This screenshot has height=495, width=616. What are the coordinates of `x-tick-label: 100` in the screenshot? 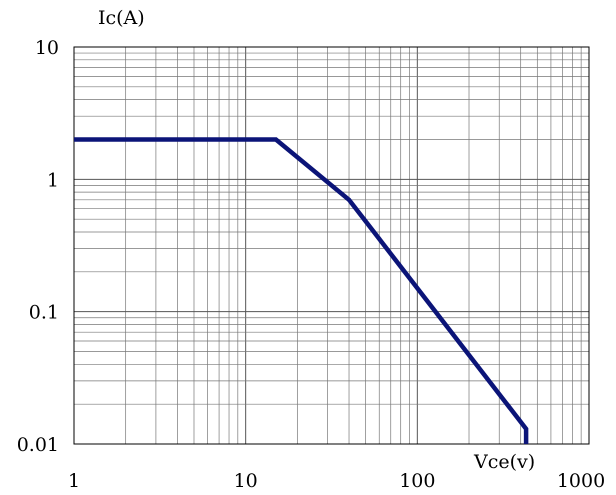 It's located at (417, 481).